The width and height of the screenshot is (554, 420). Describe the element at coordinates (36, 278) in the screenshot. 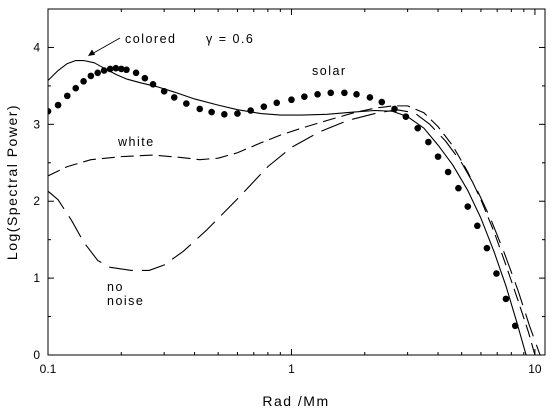

I see `y-tick-label: 1` at that location.